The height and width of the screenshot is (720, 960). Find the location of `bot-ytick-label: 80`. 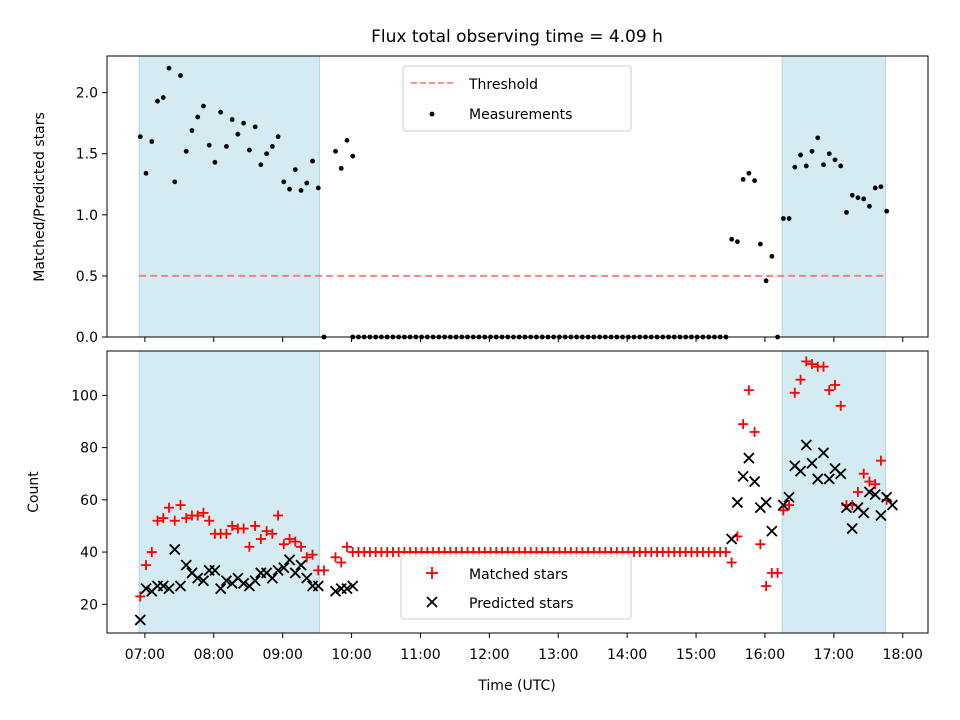

bot-ytick-label: 80 is located at coordinates (89, 449).